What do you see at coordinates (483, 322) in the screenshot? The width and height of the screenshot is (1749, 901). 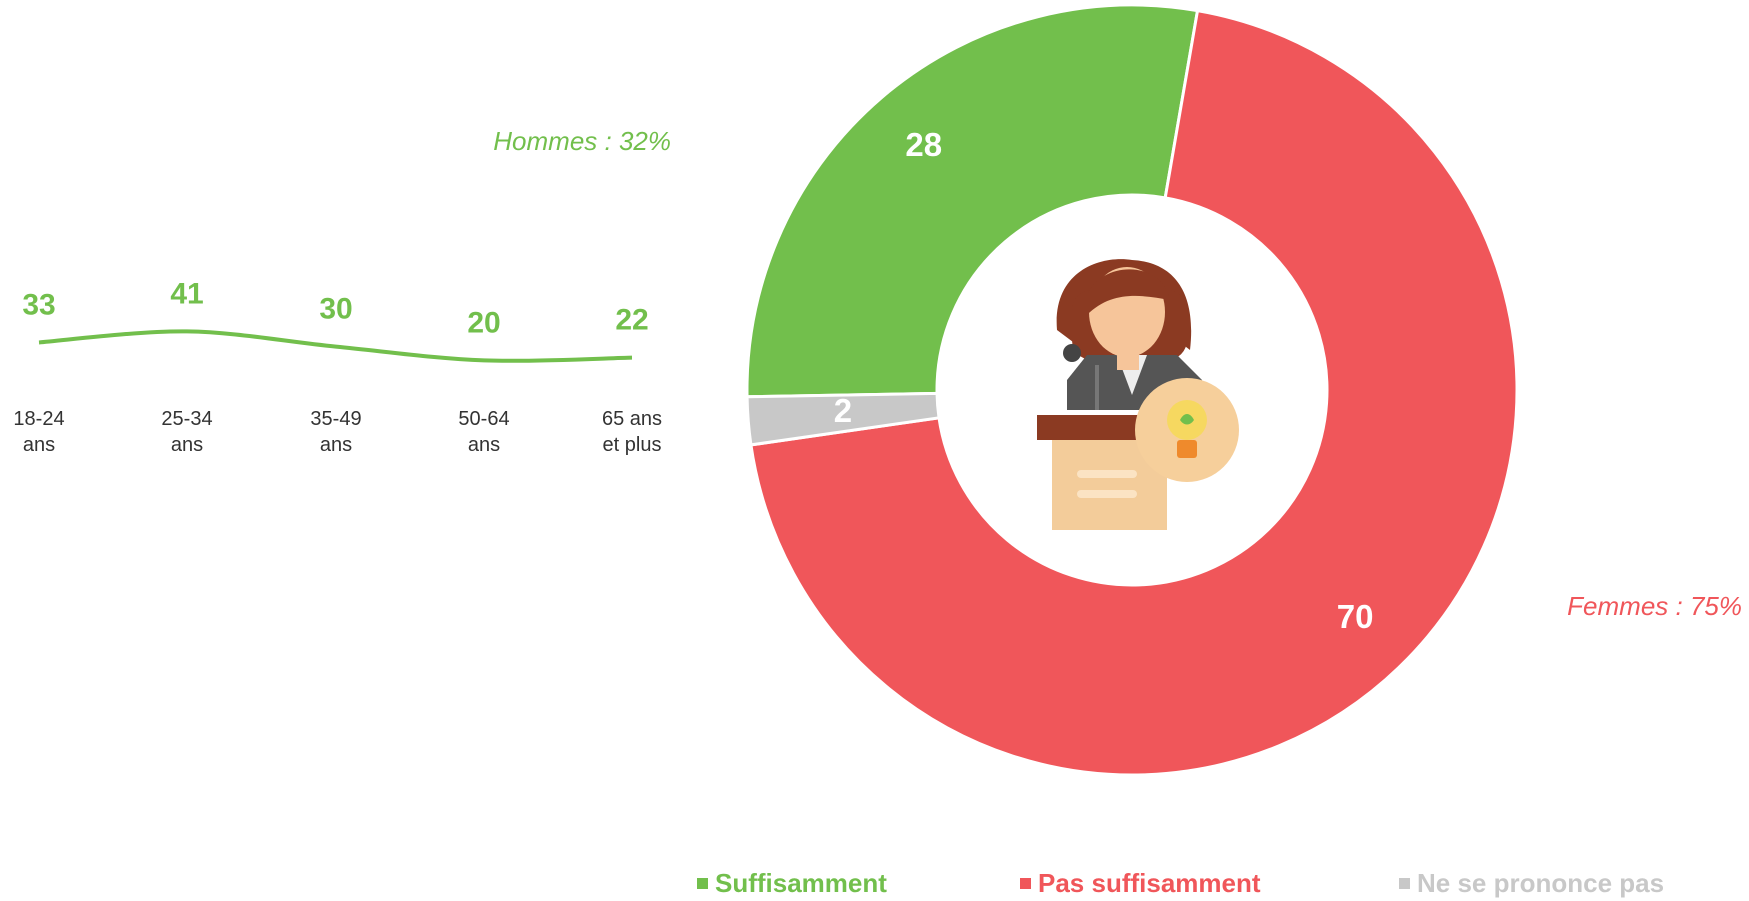 I see `value-label: 20` at bounding box center [483, 322].